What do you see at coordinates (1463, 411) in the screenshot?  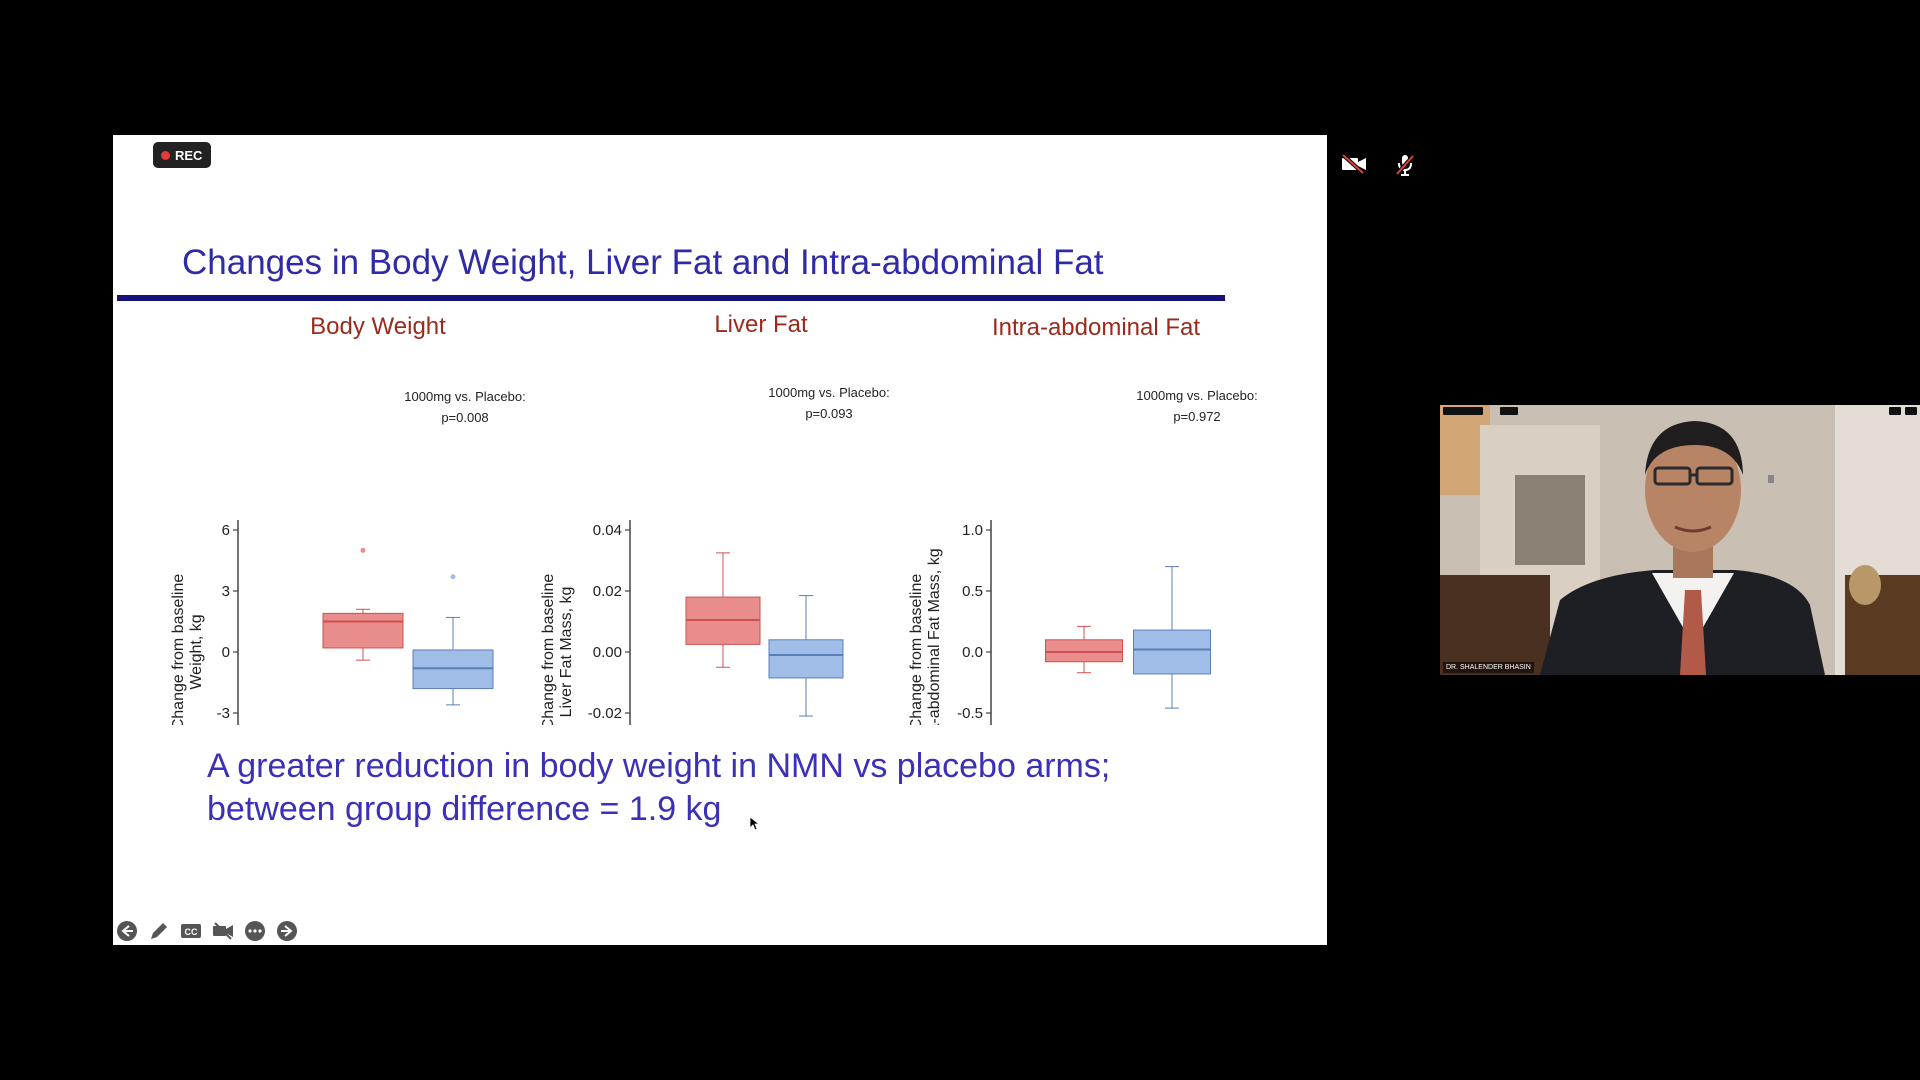 I see `video-status-bar` at bounding box center [1463, 411].